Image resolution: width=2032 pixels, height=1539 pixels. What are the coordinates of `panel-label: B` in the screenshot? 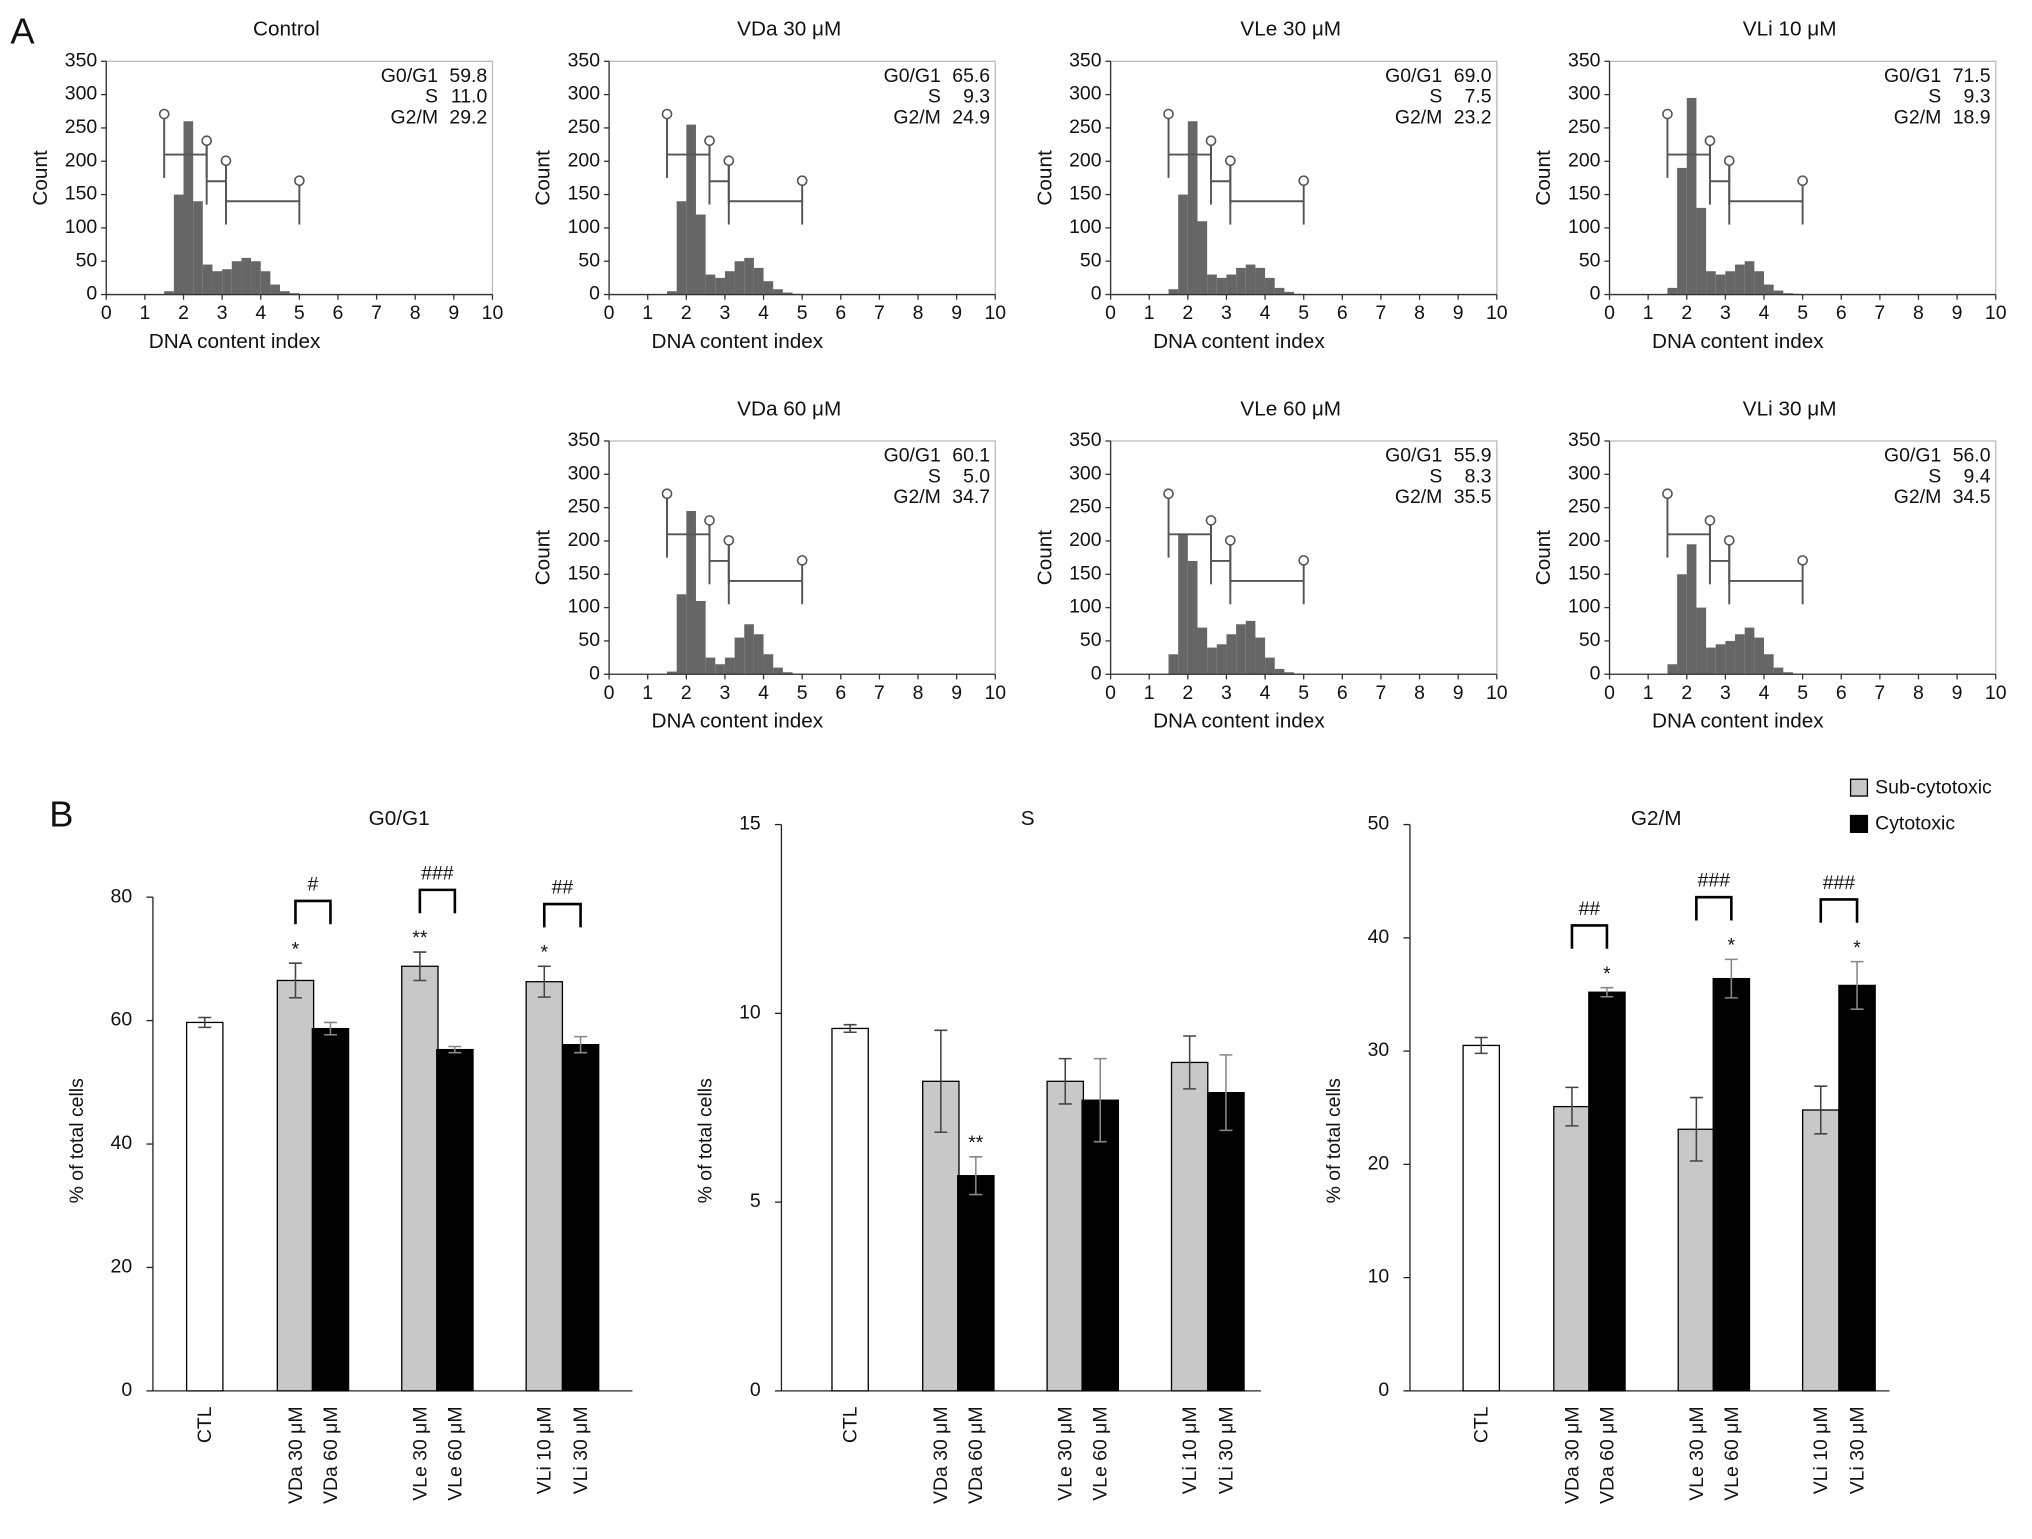 It's located at (61, 813).